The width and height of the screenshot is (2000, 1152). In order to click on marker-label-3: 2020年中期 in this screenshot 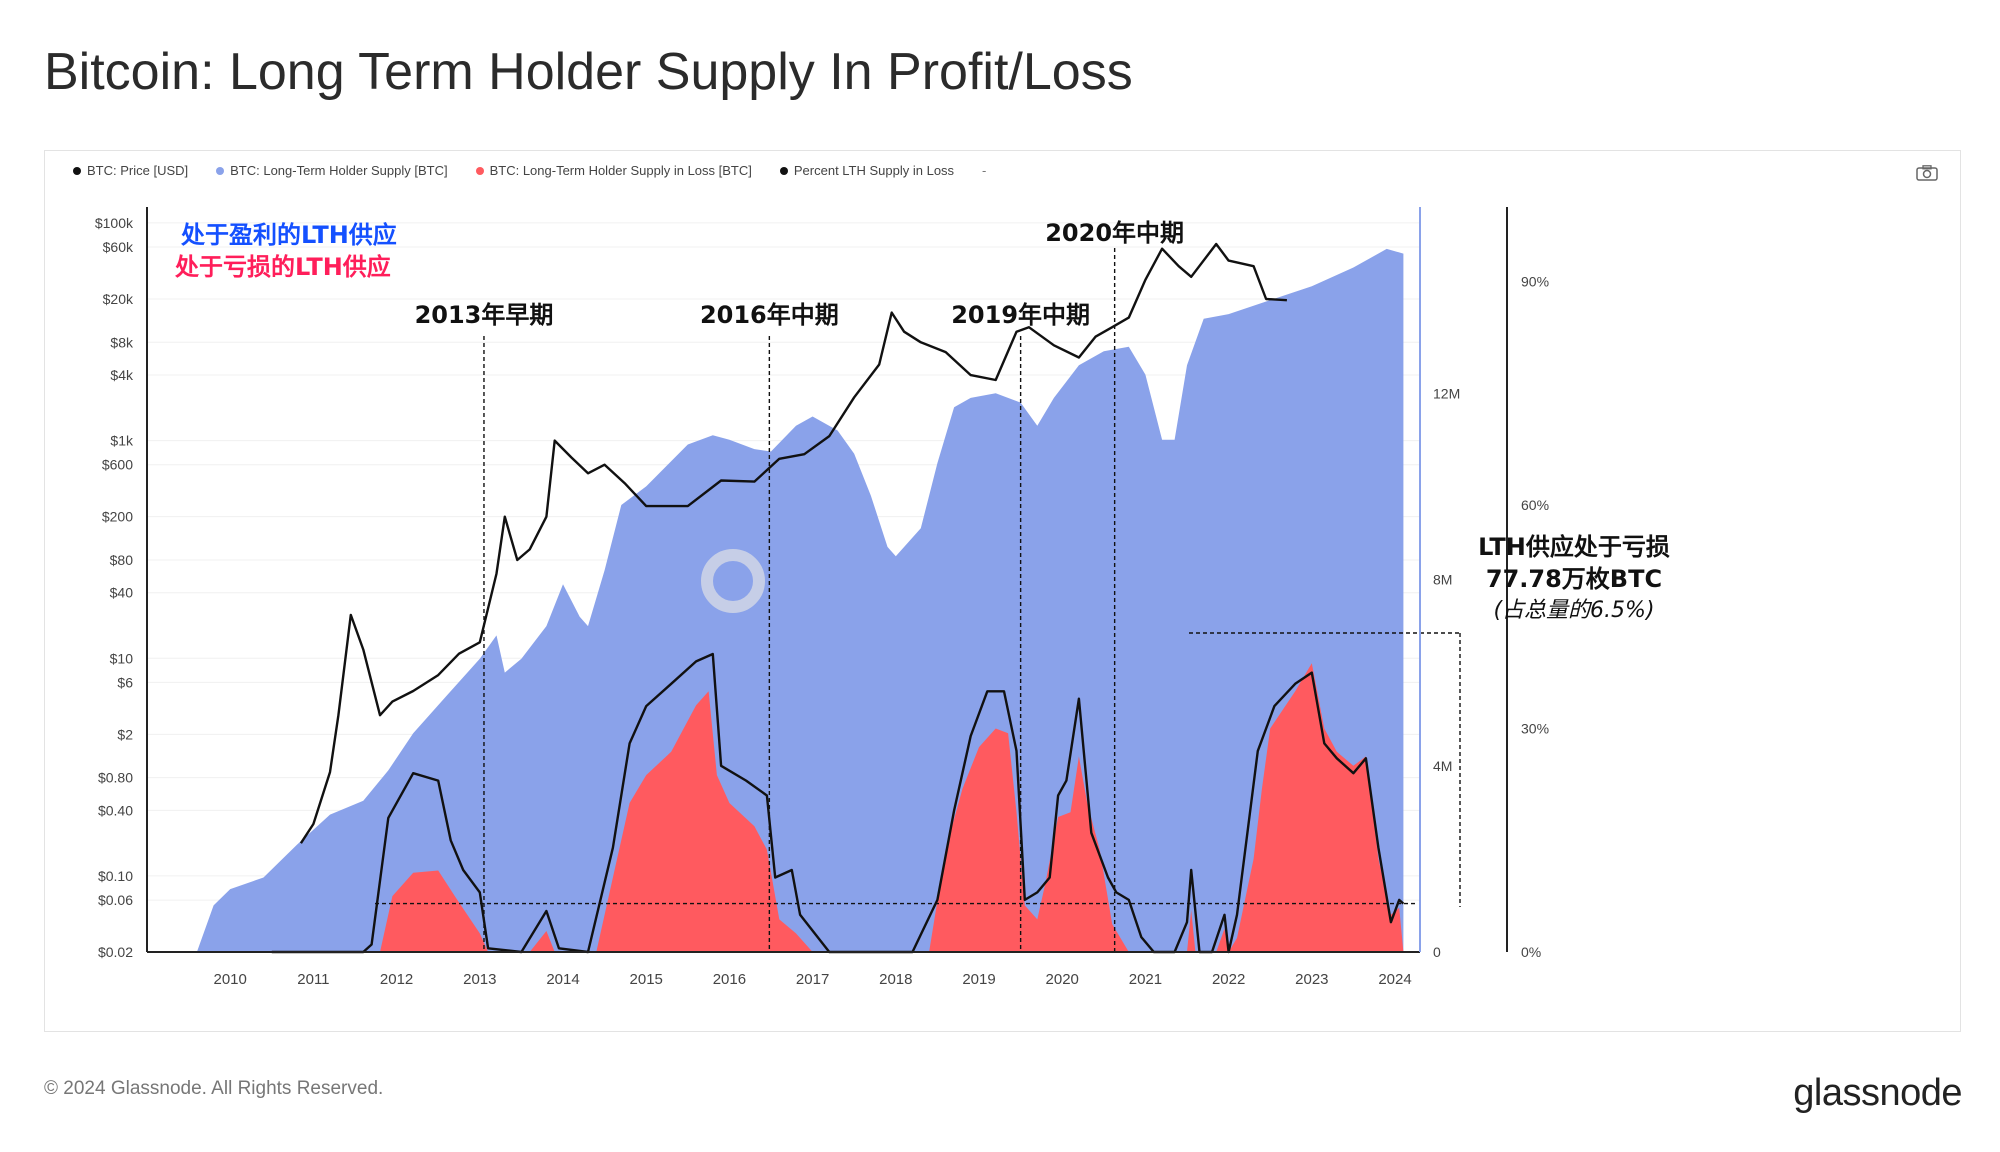, I will do `click(1114, 233)`.